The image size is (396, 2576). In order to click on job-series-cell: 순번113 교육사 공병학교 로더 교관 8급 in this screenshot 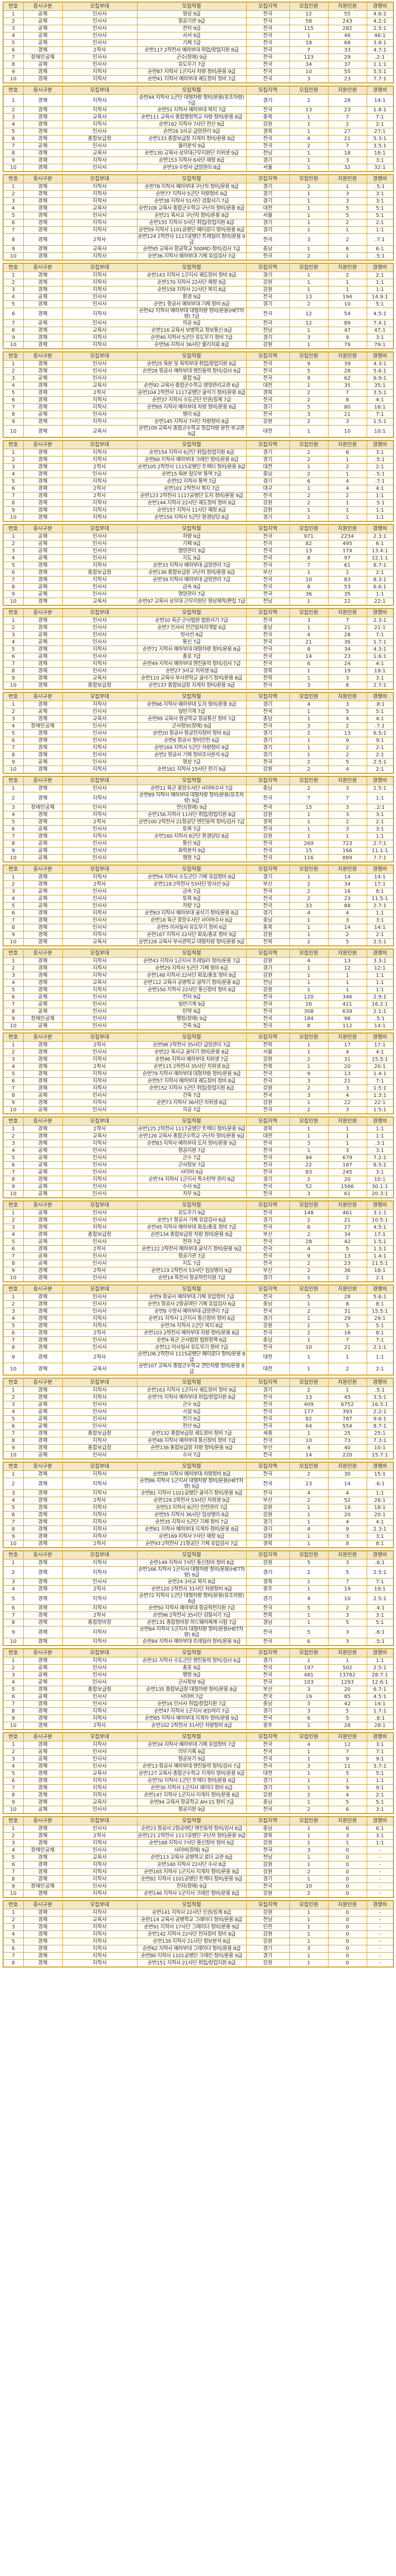, I will do `click(191, 1858)`.